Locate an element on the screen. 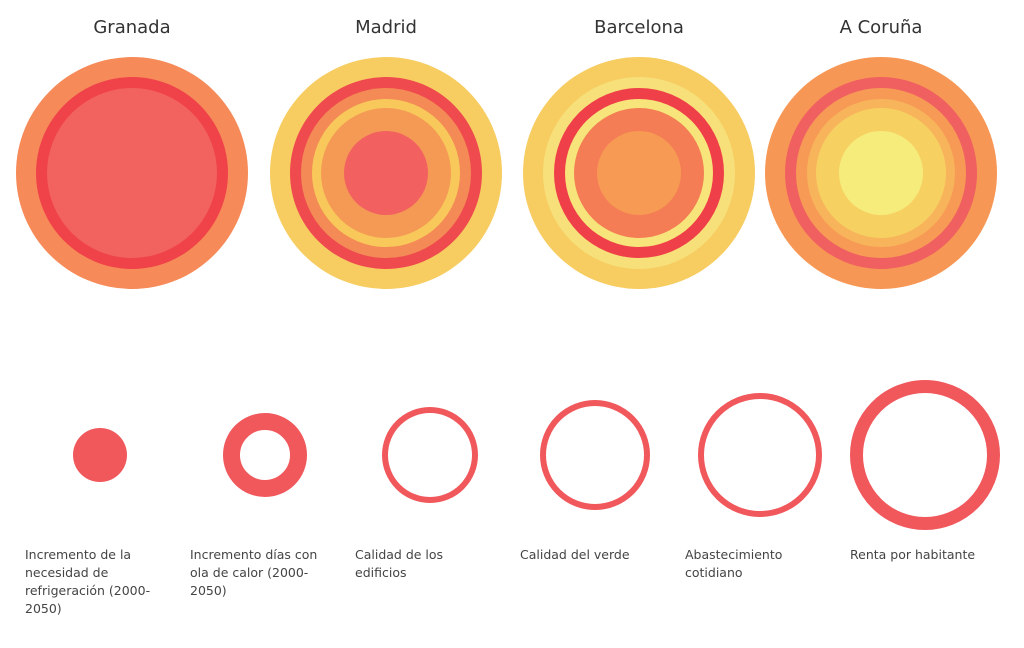 This screenshot has width=1024, height=648. city-name: Madrid is located at coordinates (386, 27).